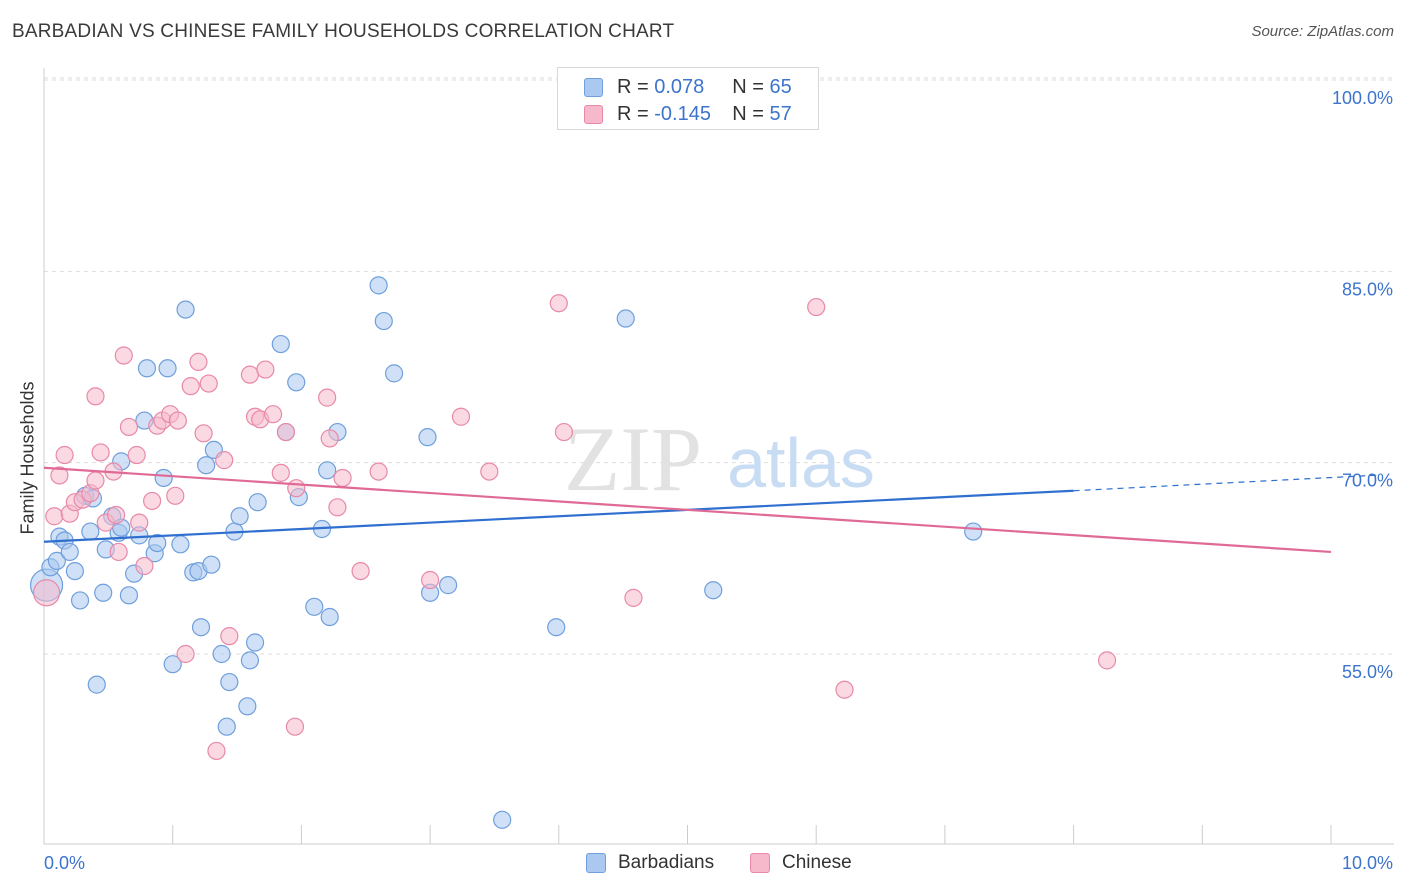 This screenshot has height=892, width=1406. I want to click on trend-lines, so click(712, 510).